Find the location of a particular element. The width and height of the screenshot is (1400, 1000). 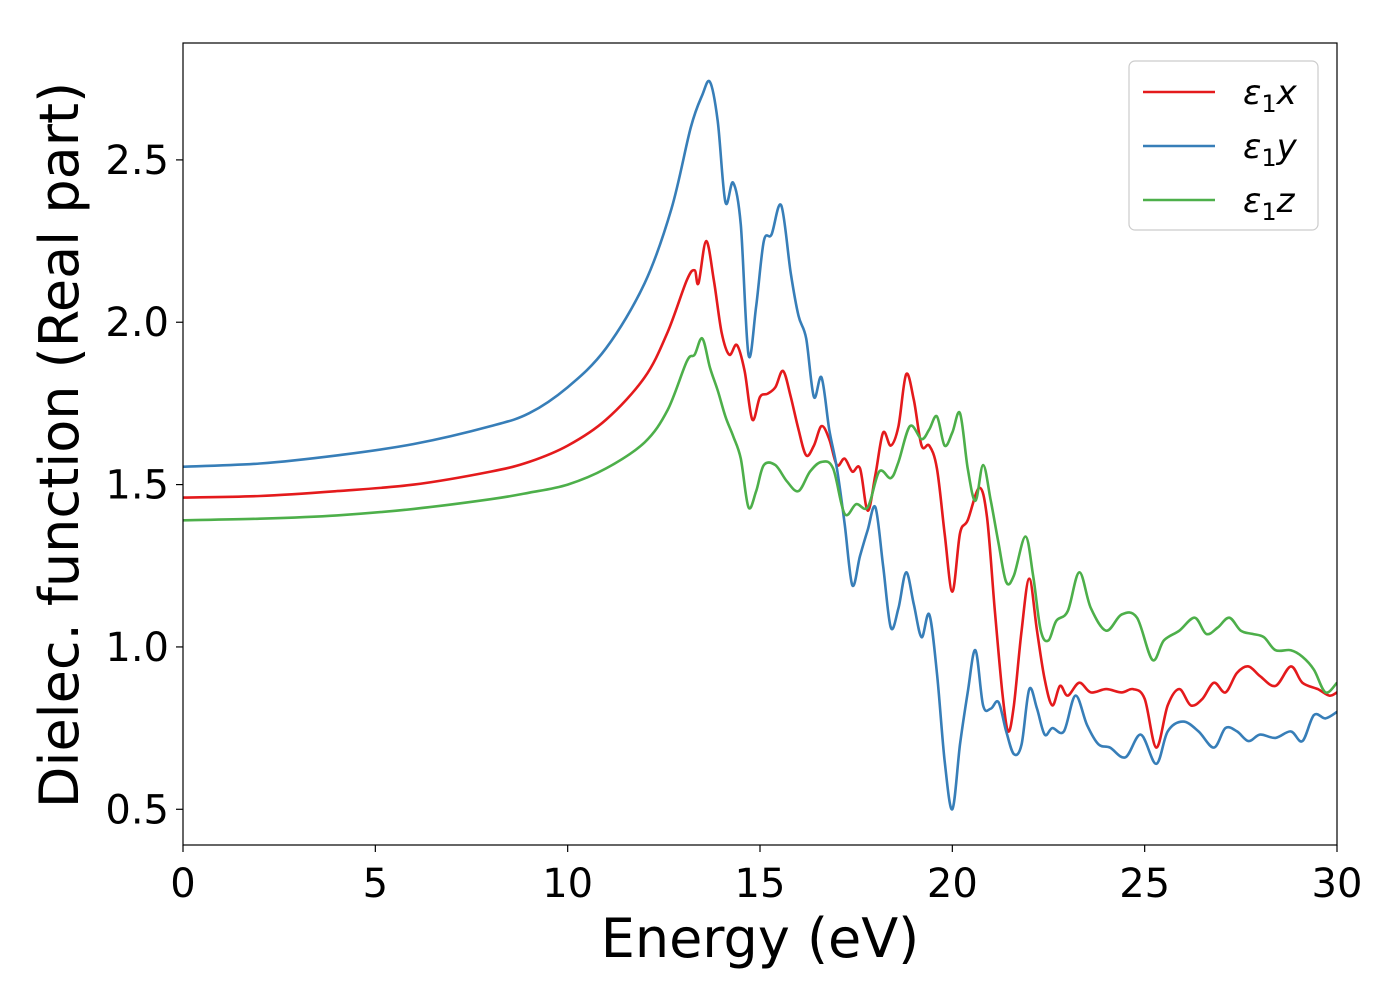

legend-label-x: ε1x is located at coordinates (1270, 95).